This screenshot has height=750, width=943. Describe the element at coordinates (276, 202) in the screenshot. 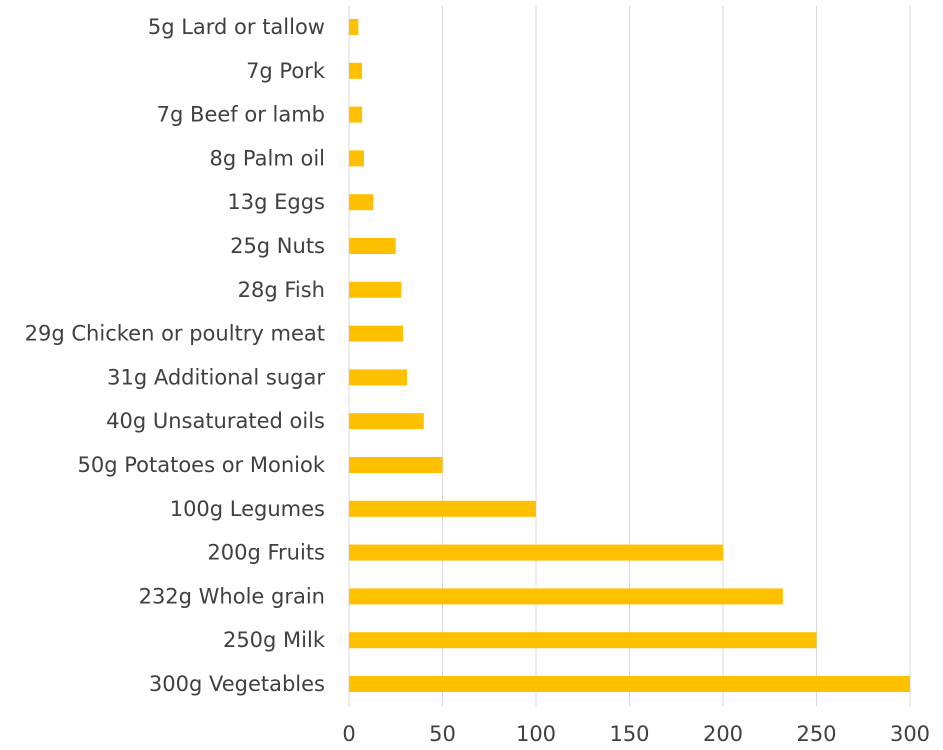

I see `category-label: 13g Eggs` at that location.